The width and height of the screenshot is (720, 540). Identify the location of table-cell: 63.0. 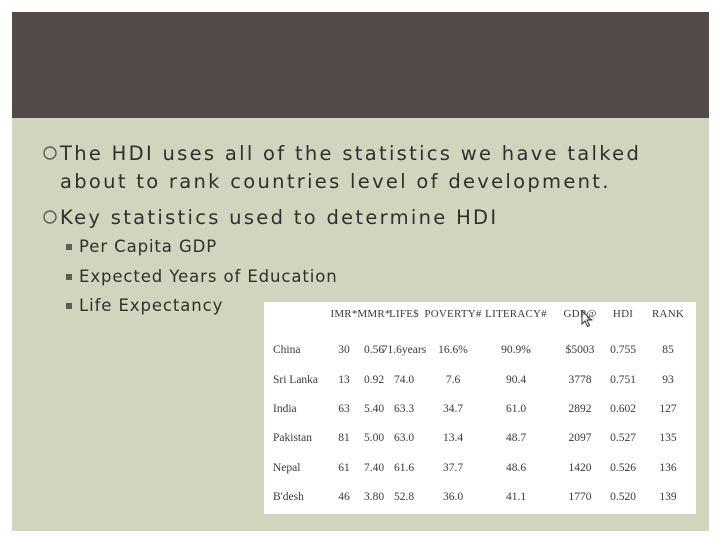
(404, 438).